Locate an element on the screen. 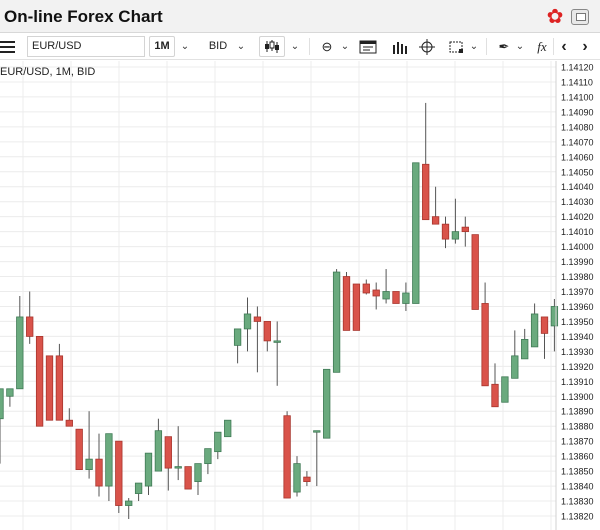 The height and width of the screenshot is (530, 600). price-tick-label: 1.13860 is located at coordinates (577, 457).